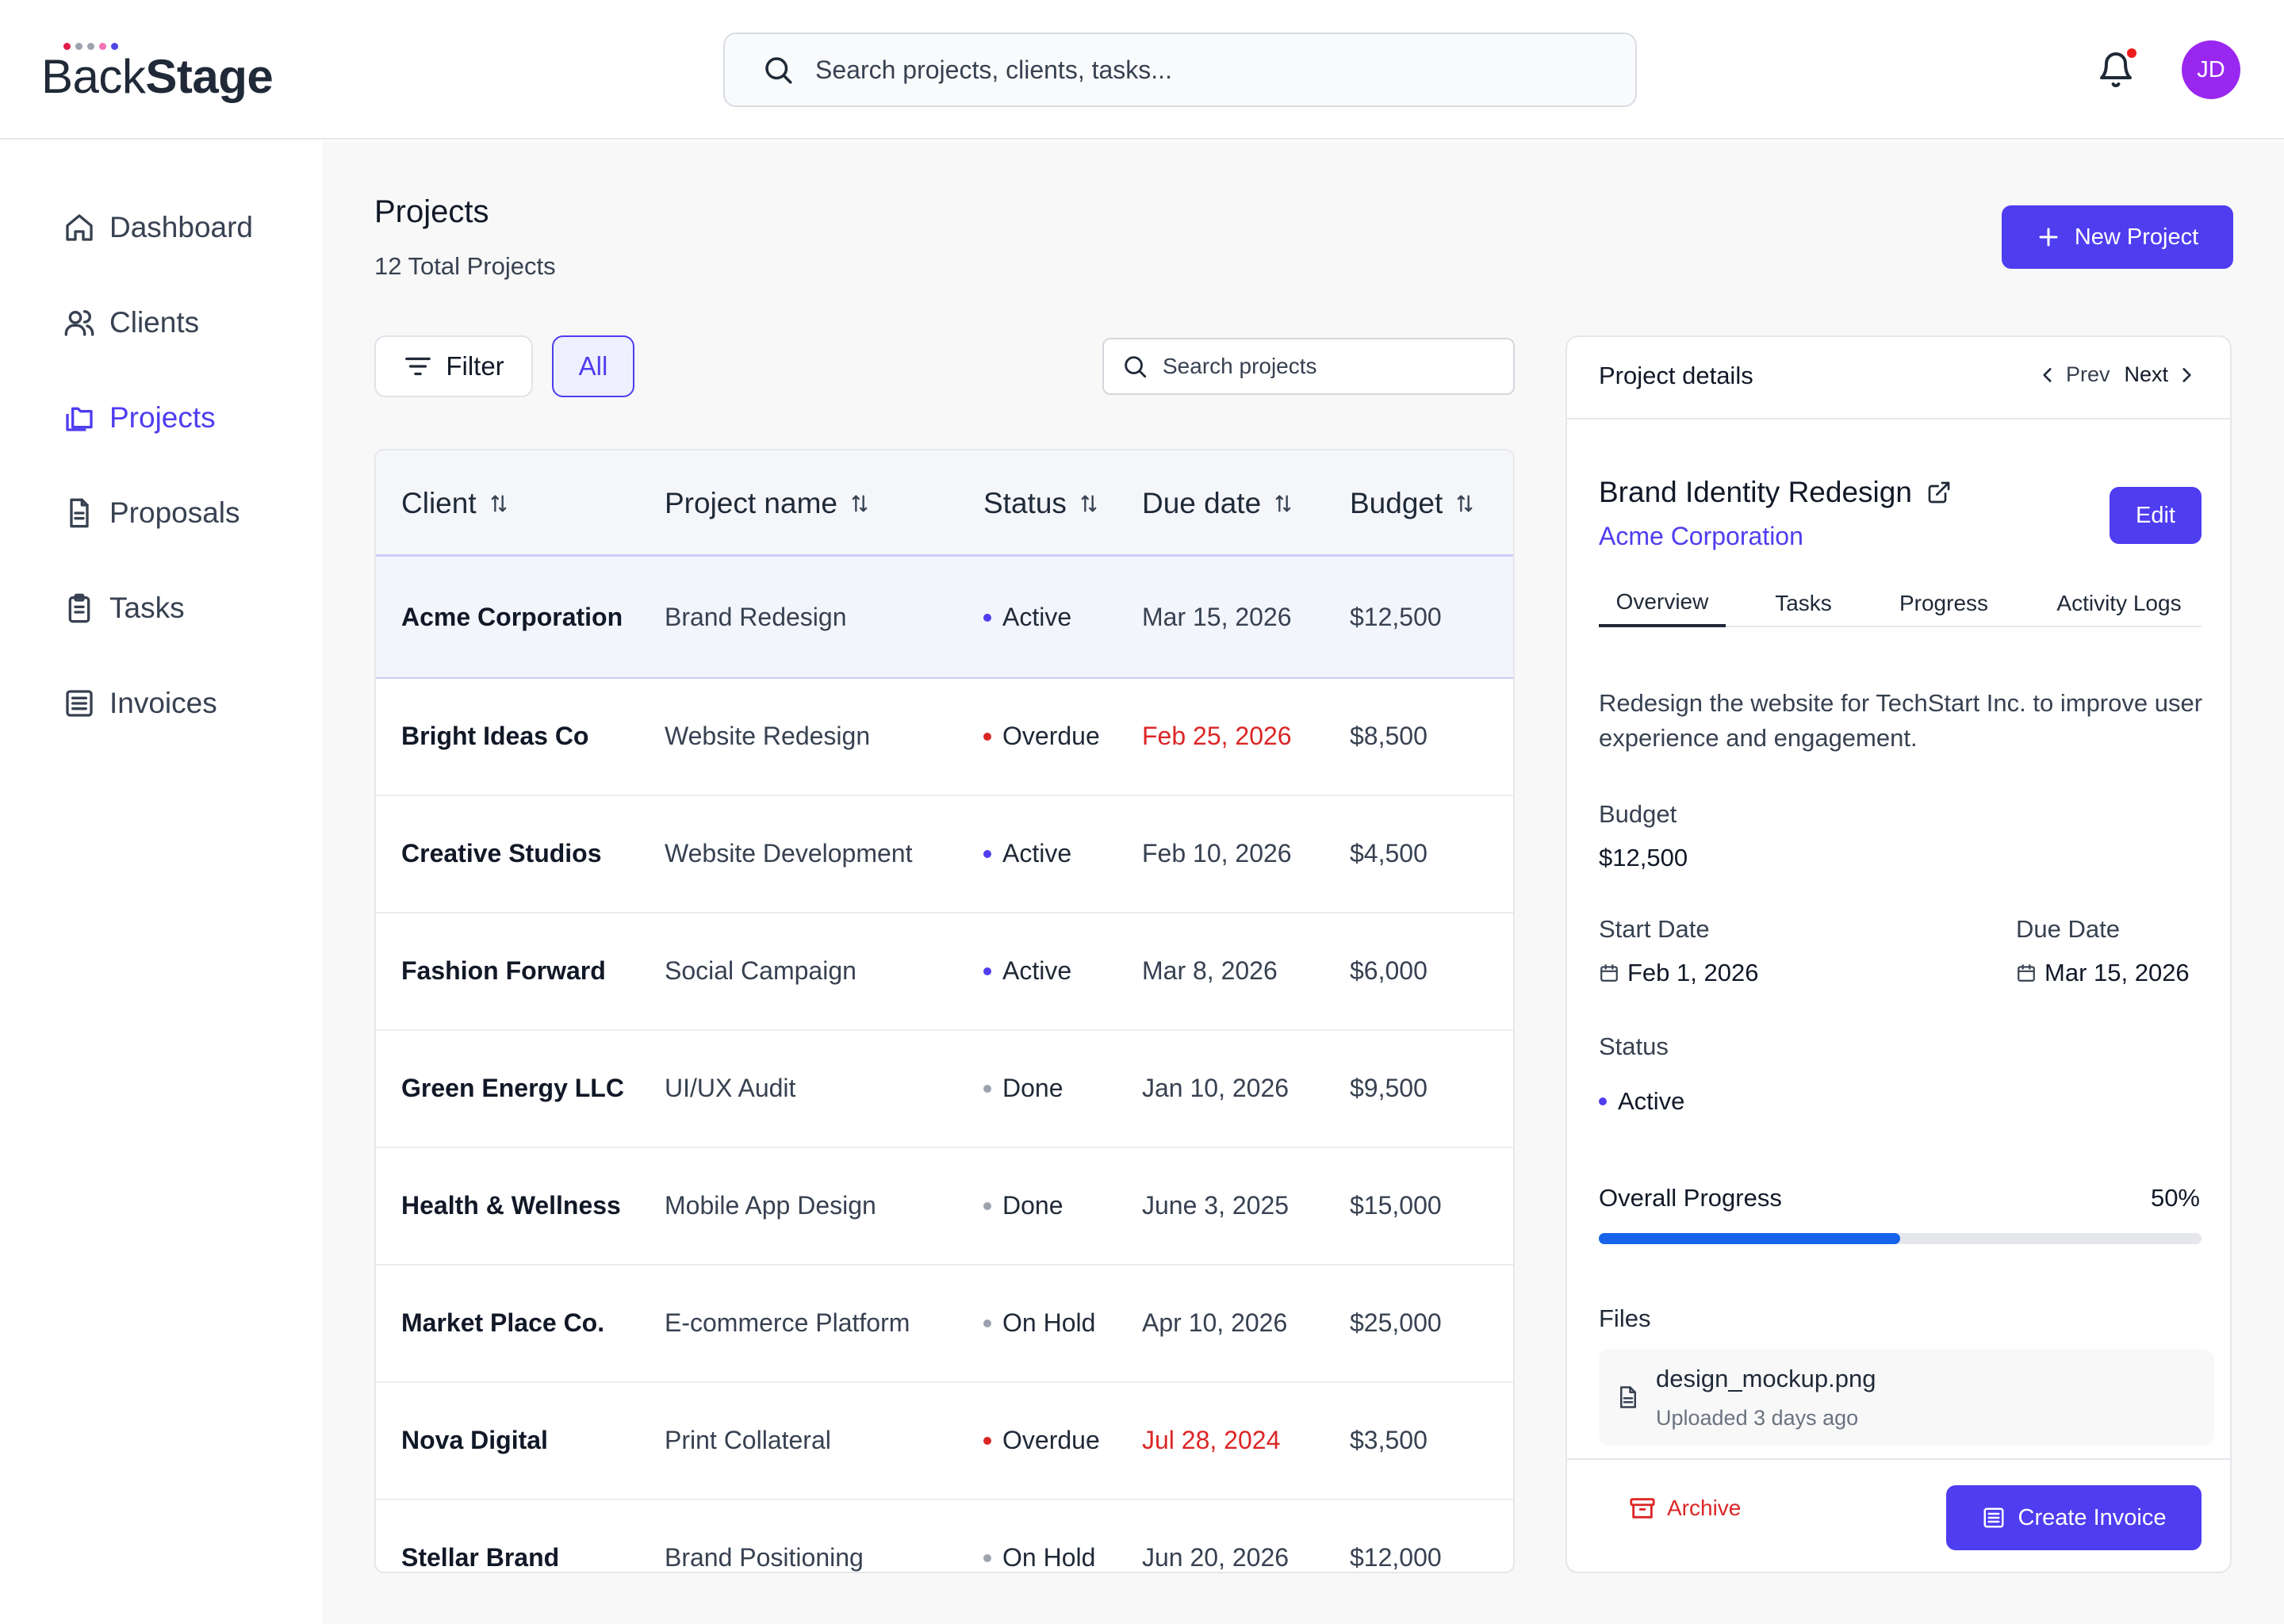  Describe the element at coordinates (1211, 1440) in the screenshot. I see `cell-due-date: Jul 28, 2024` at that location.